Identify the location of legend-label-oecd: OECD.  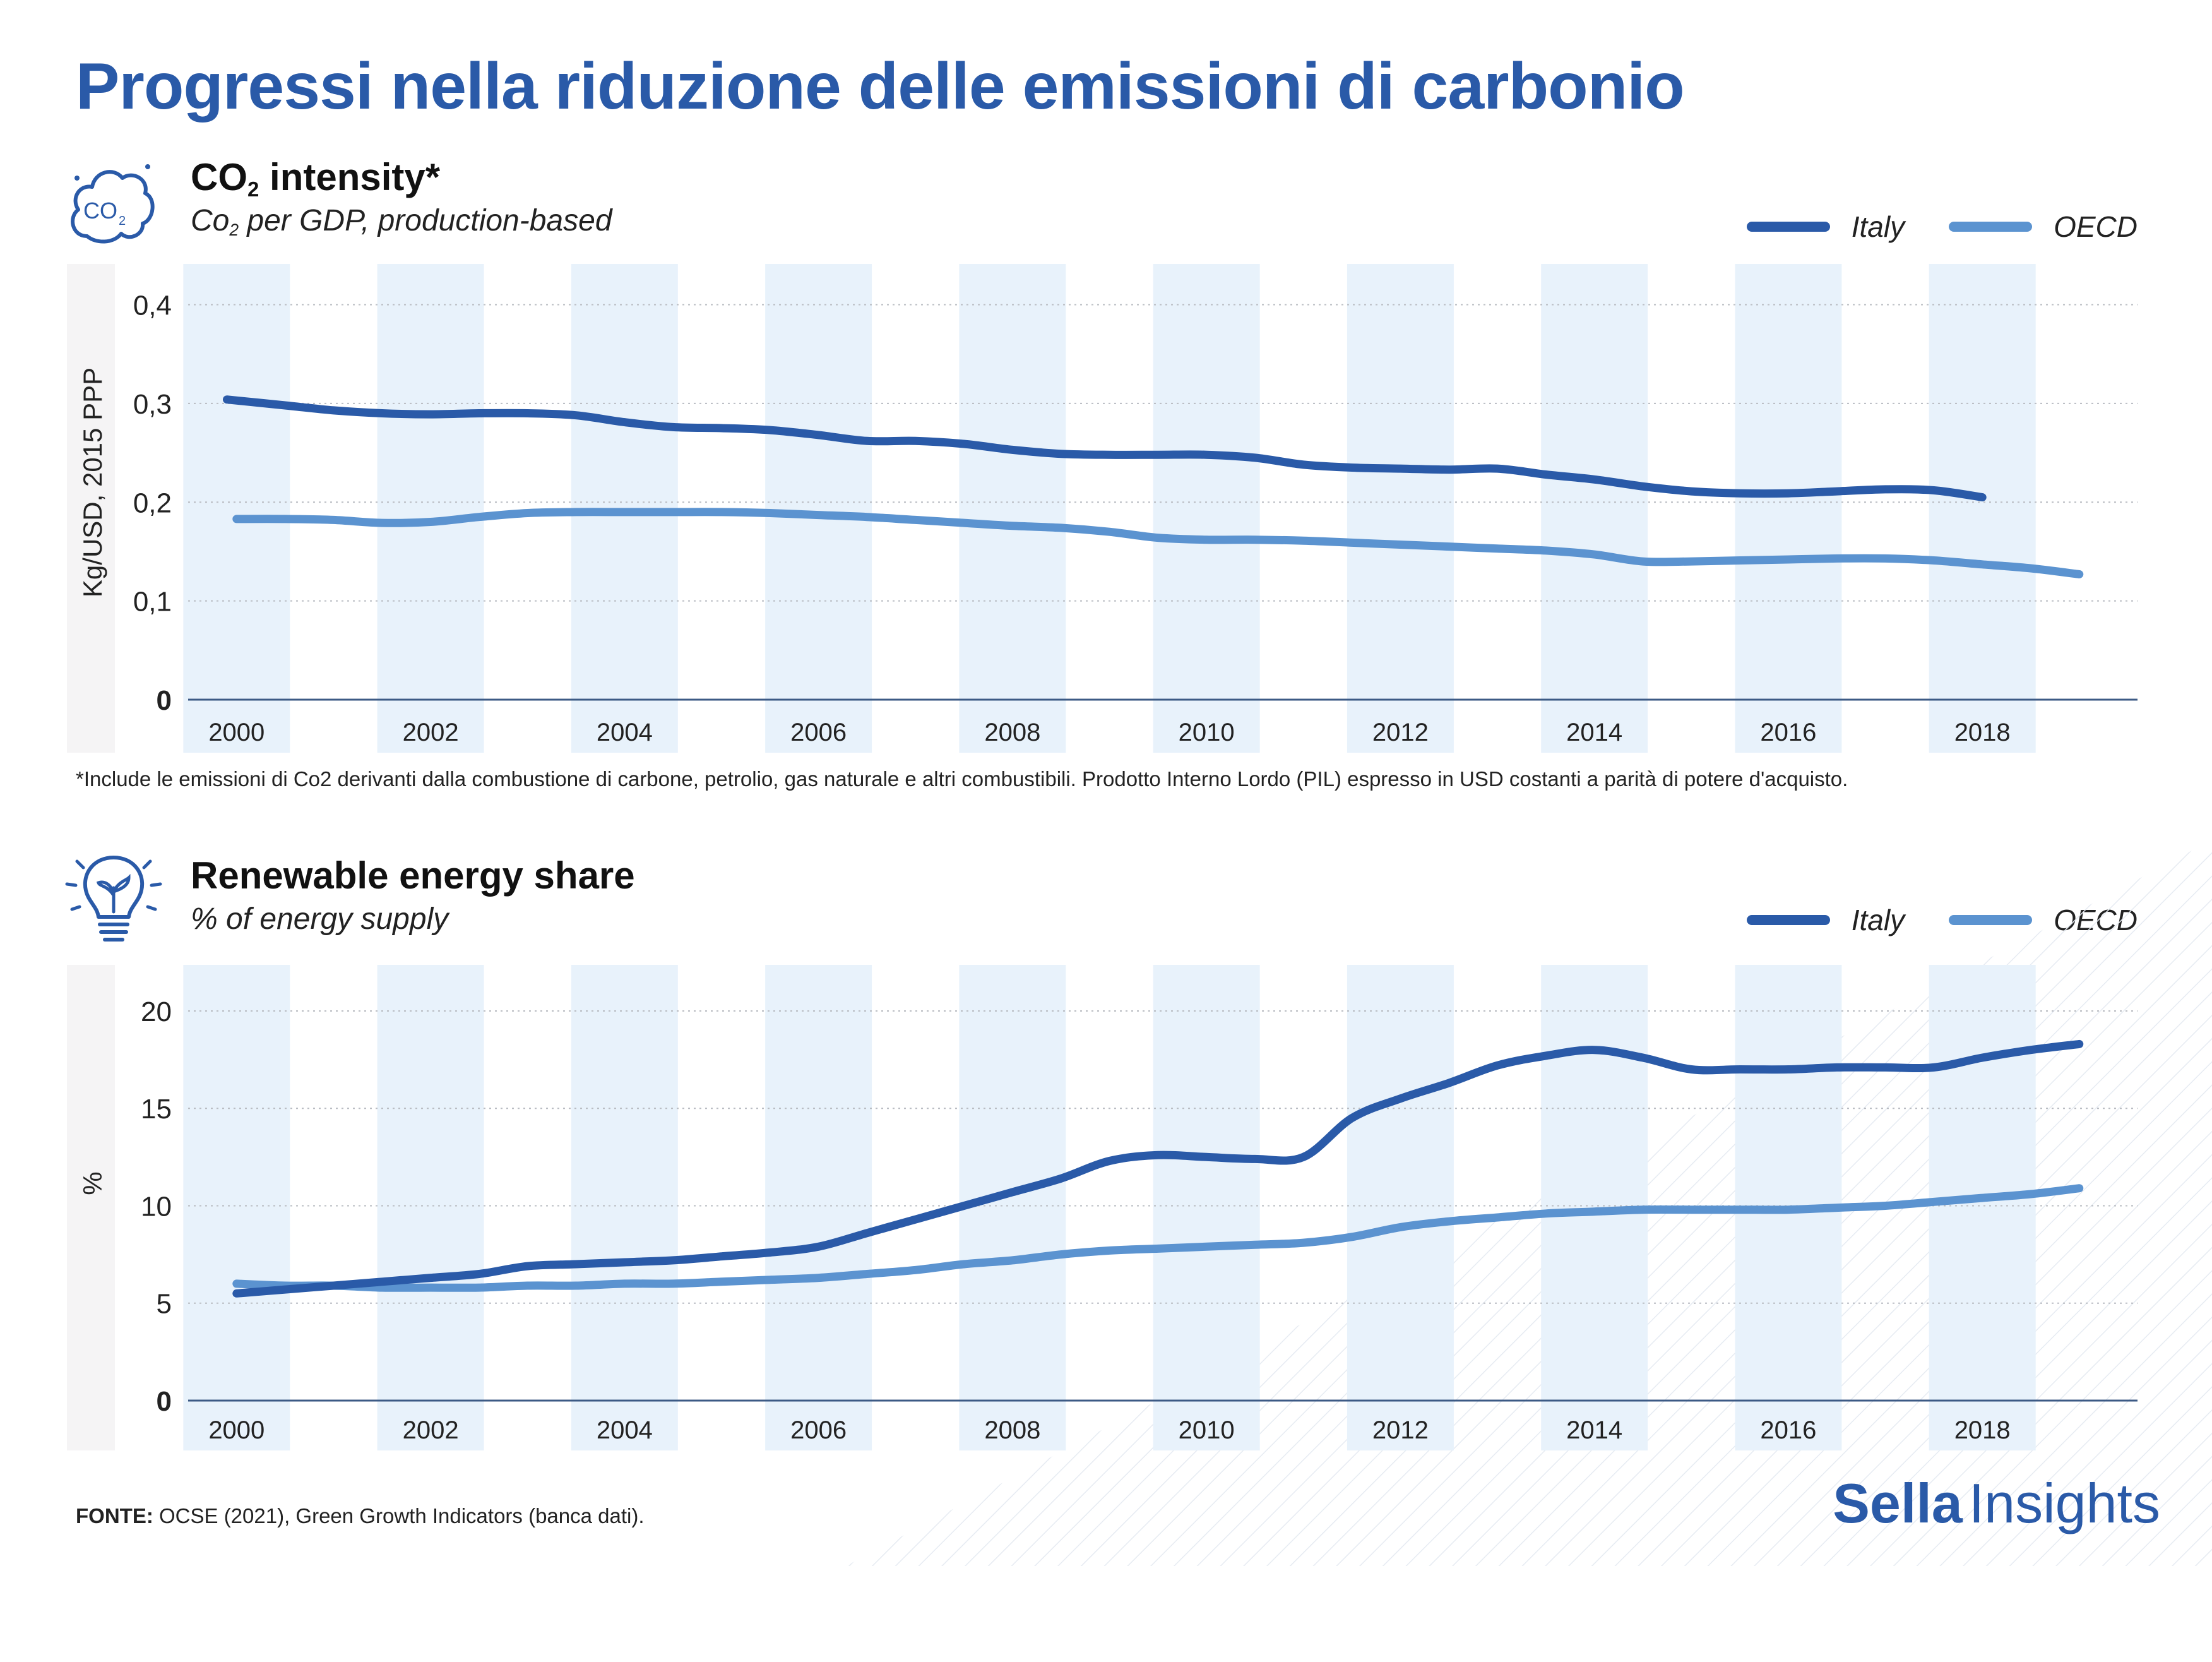
(2096, 226).